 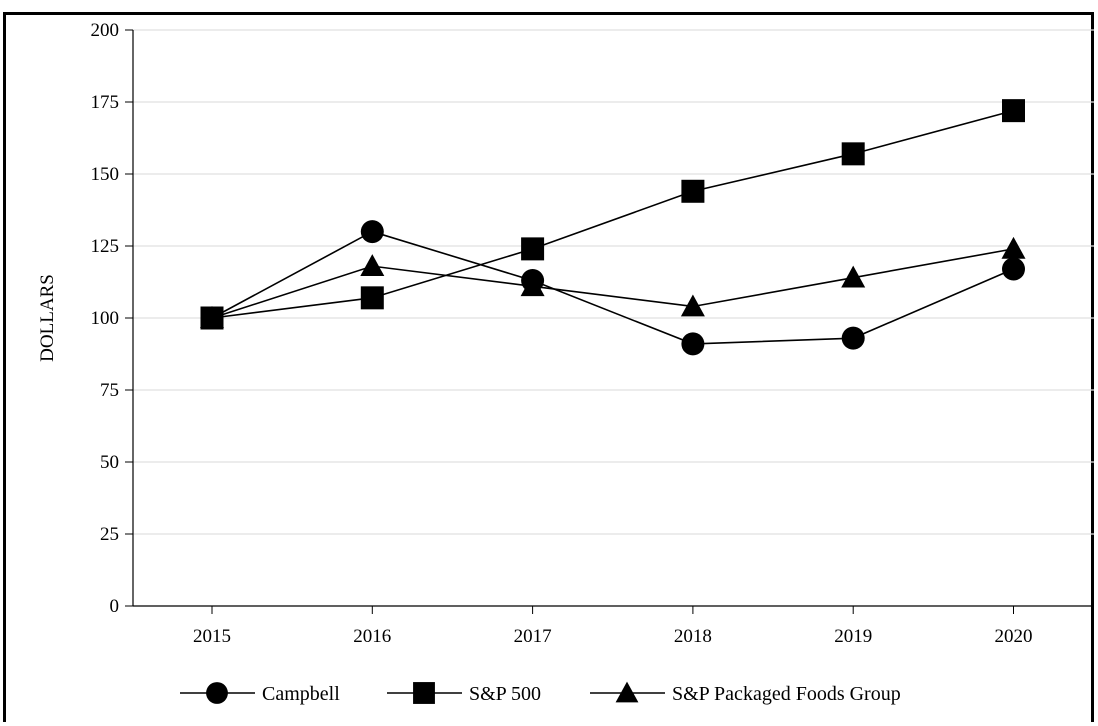 What do you see at coordinates (533, 636) in the screenshot?
I see `x-tick-label: 2017` at bounding box center [533, 636].